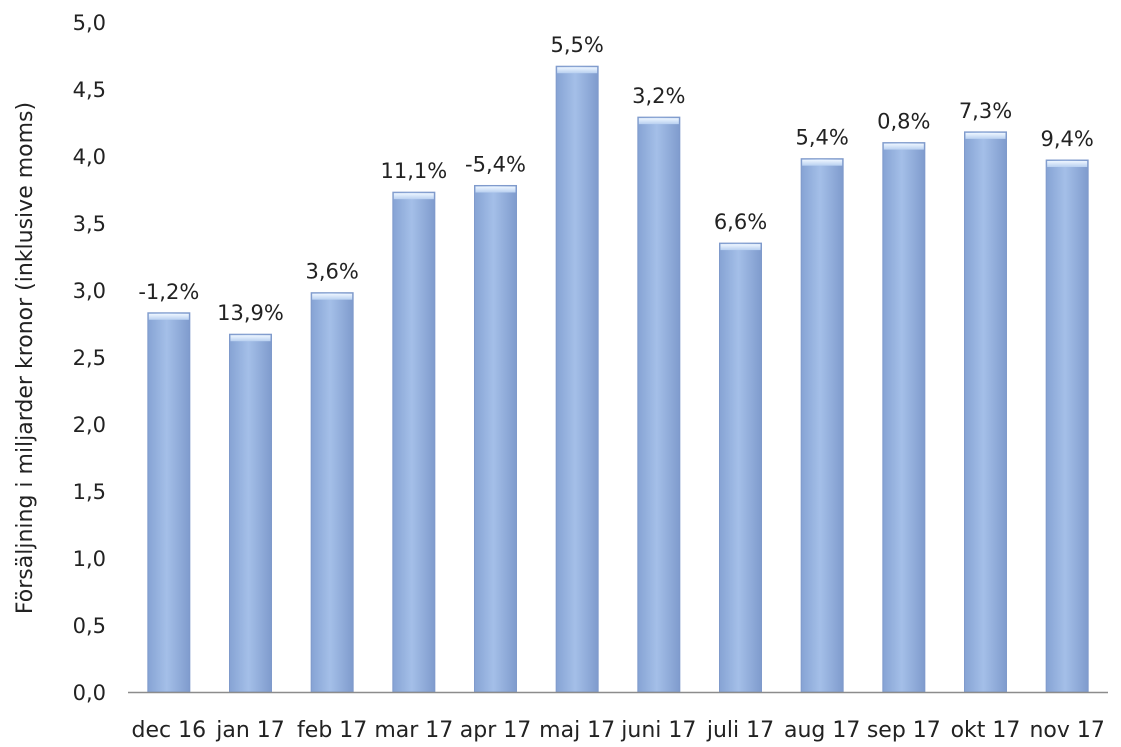 This screenshot has width=1121, height=747. Describe the element at coordinates (1066, 730) in the screenshot. I see `x-tick-label: nov 17` at that location.